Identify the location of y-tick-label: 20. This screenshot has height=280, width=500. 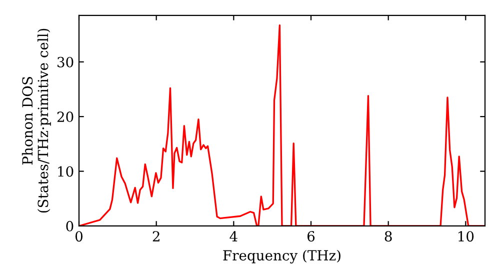
(65, 117).